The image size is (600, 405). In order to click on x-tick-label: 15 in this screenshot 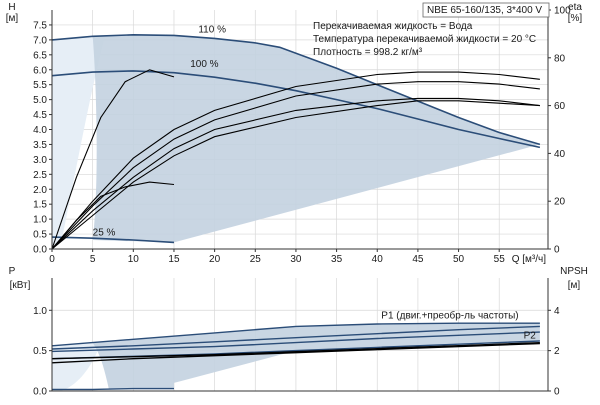, I will do `click(174, 259)`.